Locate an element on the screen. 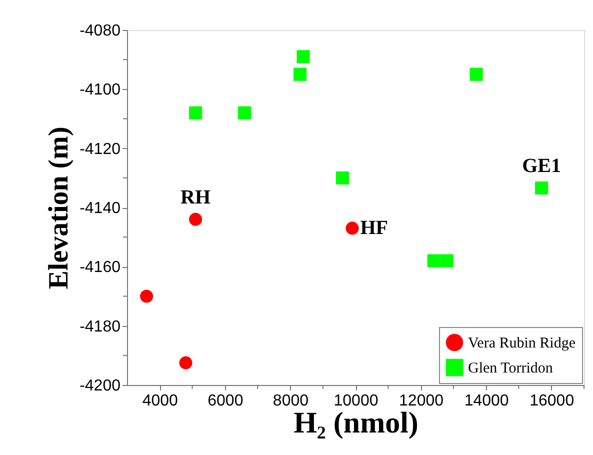 This screenshot has height=455, width=593. y-tick-label: -4200 is located at coordinates (100, 386).